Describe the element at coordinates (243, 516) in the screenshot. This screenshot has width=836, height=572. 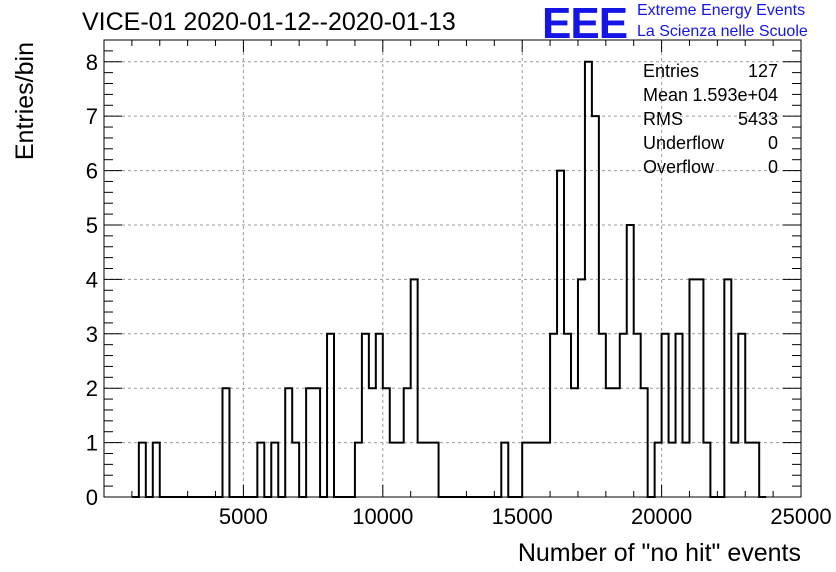
I see `x-tick-label: 5000` at that location.